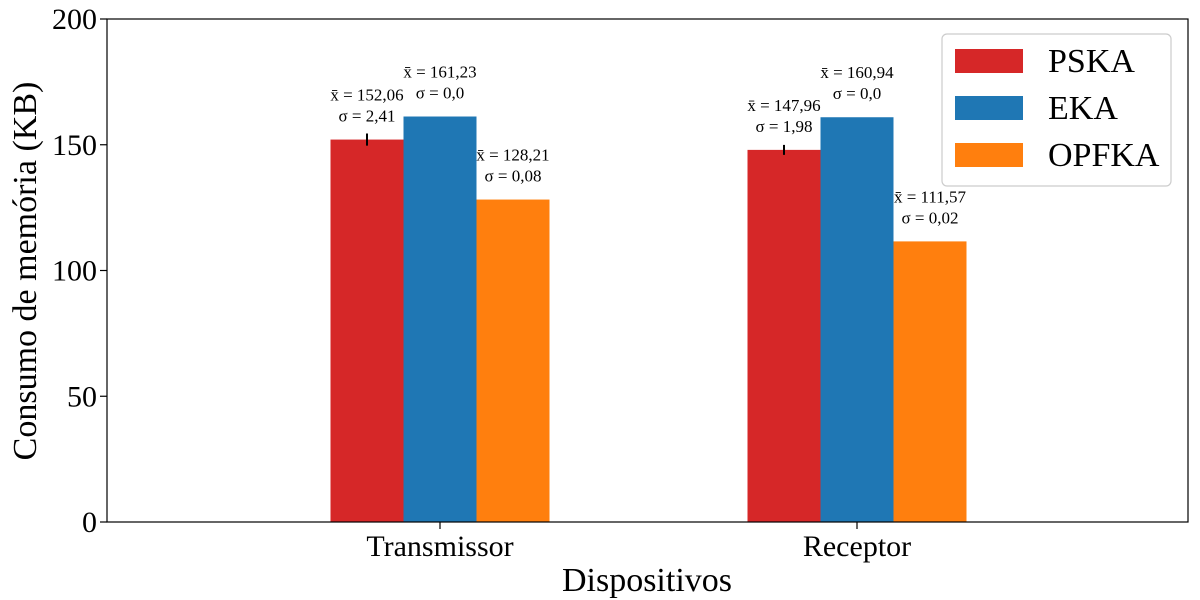 Image resolution: width=1200 pixels, height=600 pixels. What do you see at coordinates (440, 319) in the screenshot?
I see `bar-eka-transmissor` at bounding box center [440, 319].